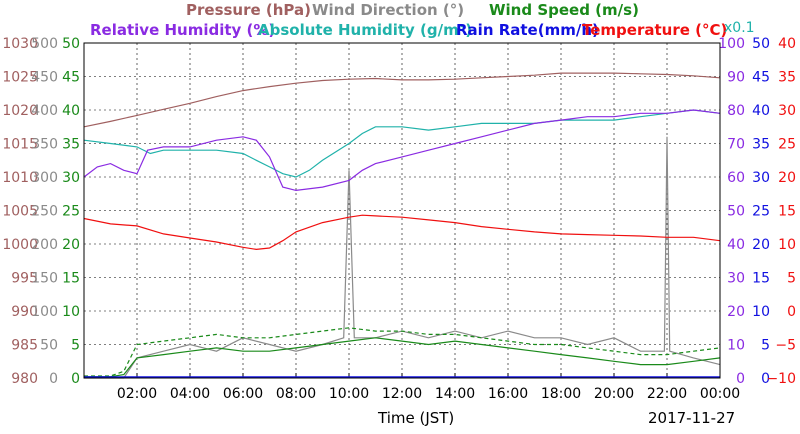 The image size is (800, 434). What do you see at coordinates (71, 145) in the screenshot?
I see `left-tick-wind_speed: 35` at bounding box center [71, 145].